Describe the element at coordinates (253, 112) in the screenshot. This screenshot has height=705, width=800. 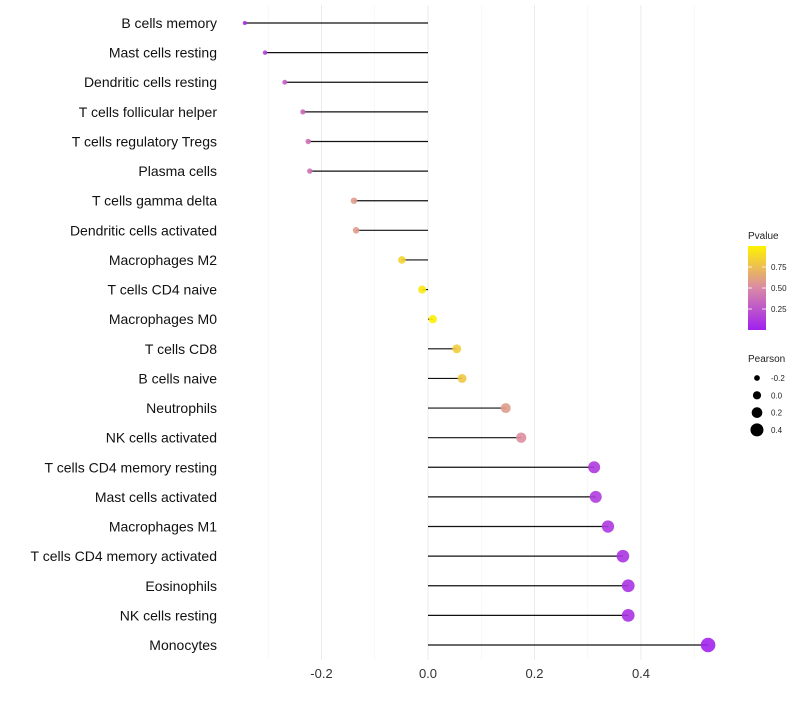
I see `lollipop-row: T cells follicular helper` at that location.